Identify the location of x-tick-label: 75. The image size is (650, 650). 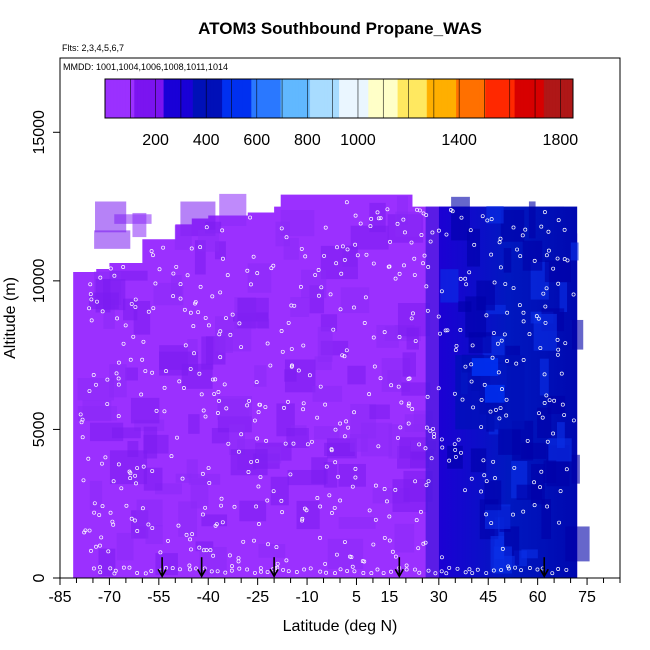
(587, 597).